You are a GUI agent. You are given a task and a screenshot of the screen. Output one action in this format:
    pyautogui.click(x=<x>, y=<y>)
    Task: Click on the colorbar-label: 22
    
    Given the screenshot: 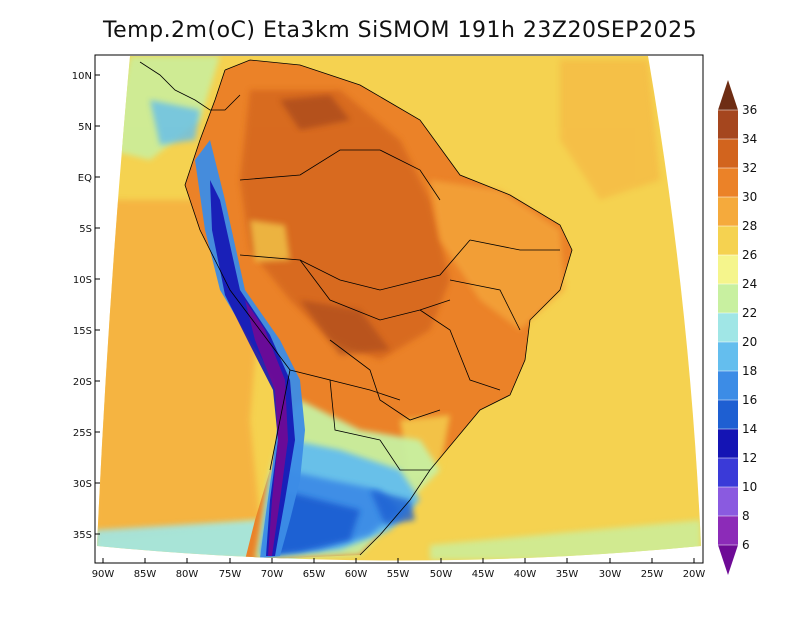 What is the action you would take?
    pyautogui.click(x=749, y=313)
    